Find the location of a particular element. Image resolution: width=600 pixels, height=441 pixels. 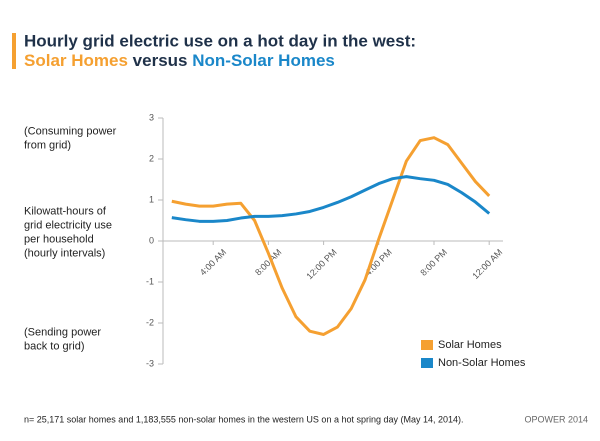

source: OPOWER 2014 is located at coordinates (556, 419).